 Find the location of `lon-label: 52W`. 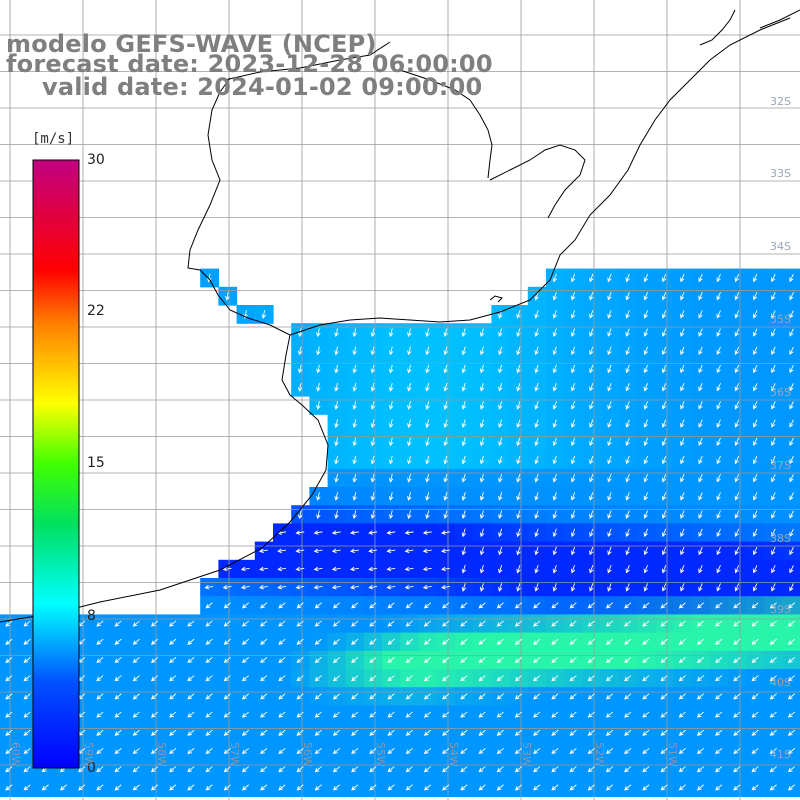

lon-label: 52W is located at coordinates (599, 754).